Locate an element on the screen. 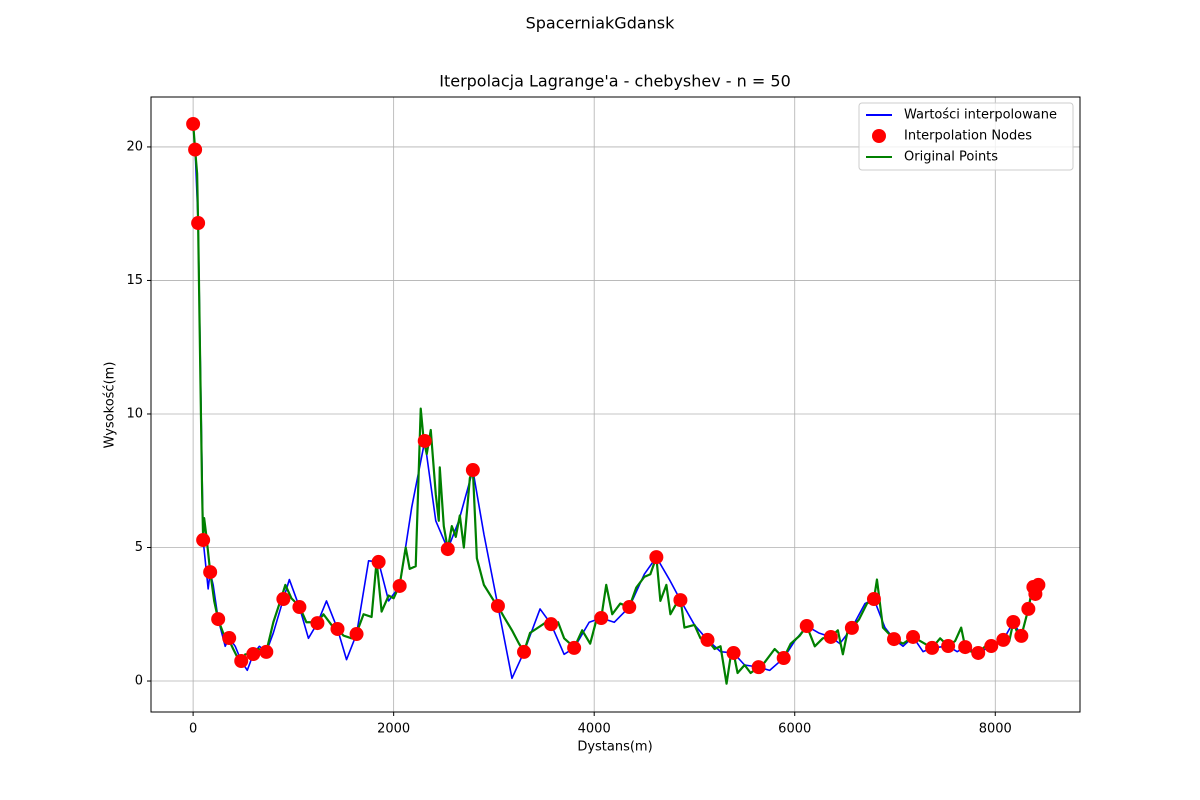 The height and width of the screenshot is (800, 1200). x-tick-label: 2000 is located at coordinates (393, 729).